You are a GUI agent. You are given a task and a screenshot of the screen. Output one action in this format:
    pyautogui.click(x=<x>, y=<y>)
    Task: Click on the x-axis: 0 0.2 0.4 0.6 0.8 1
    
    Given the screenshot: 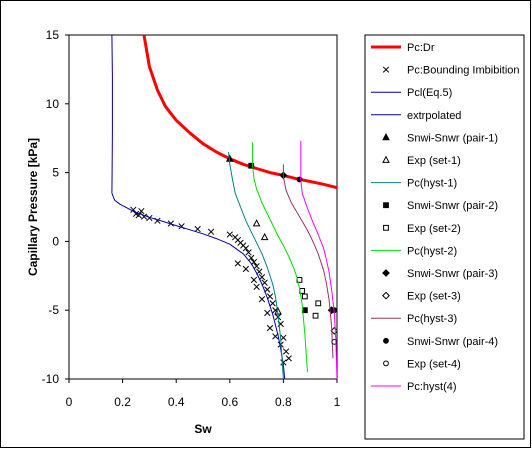 What is the action you would take?
    pyautogui.click(x=203, y=394)
    